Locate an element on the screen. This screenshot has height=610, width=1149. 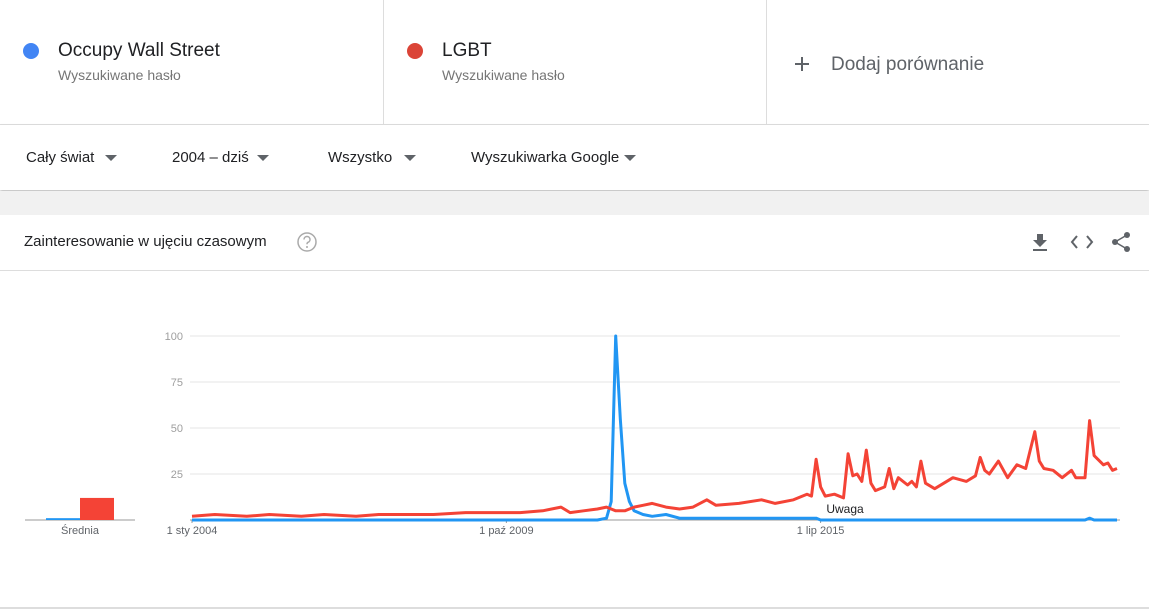
filter: Wszystko is located at coordinates (360, 157).